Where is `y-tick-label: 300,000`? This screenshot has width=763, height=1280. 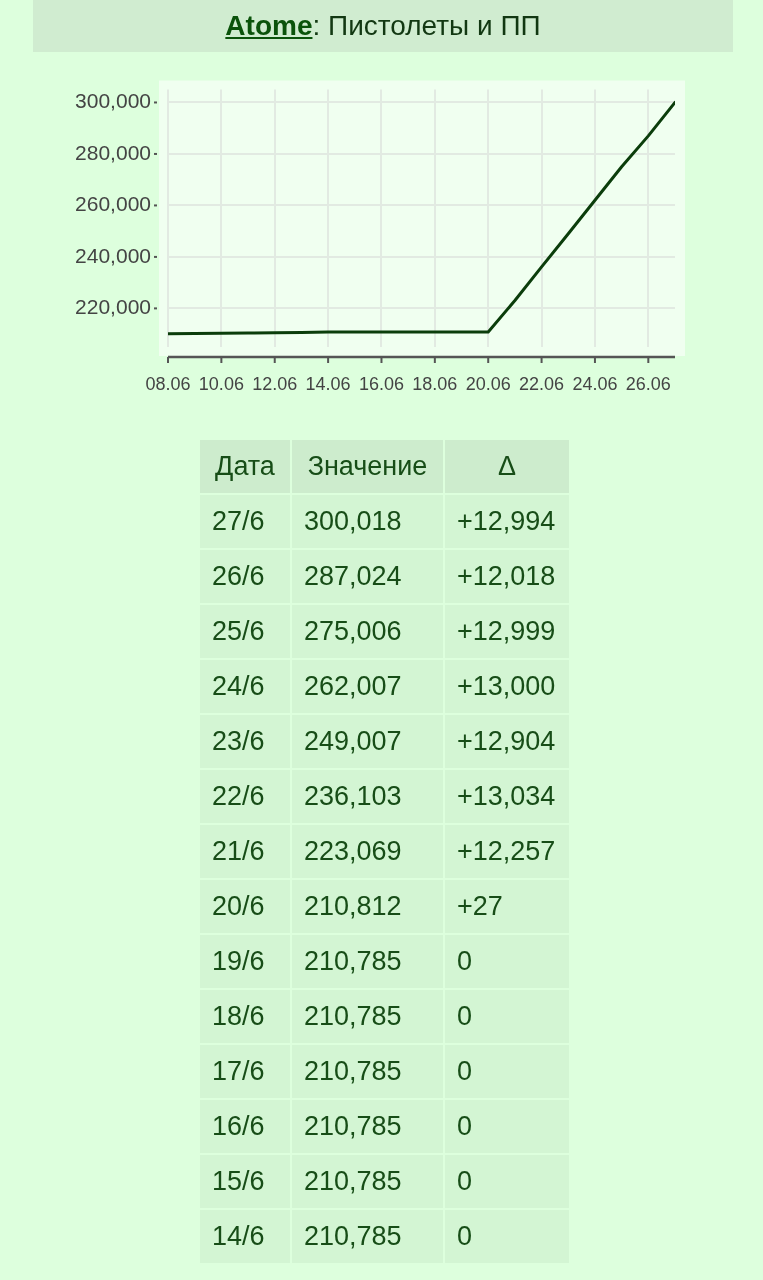
y-tick-label: 300,000 is located at coordinates (113, 101).